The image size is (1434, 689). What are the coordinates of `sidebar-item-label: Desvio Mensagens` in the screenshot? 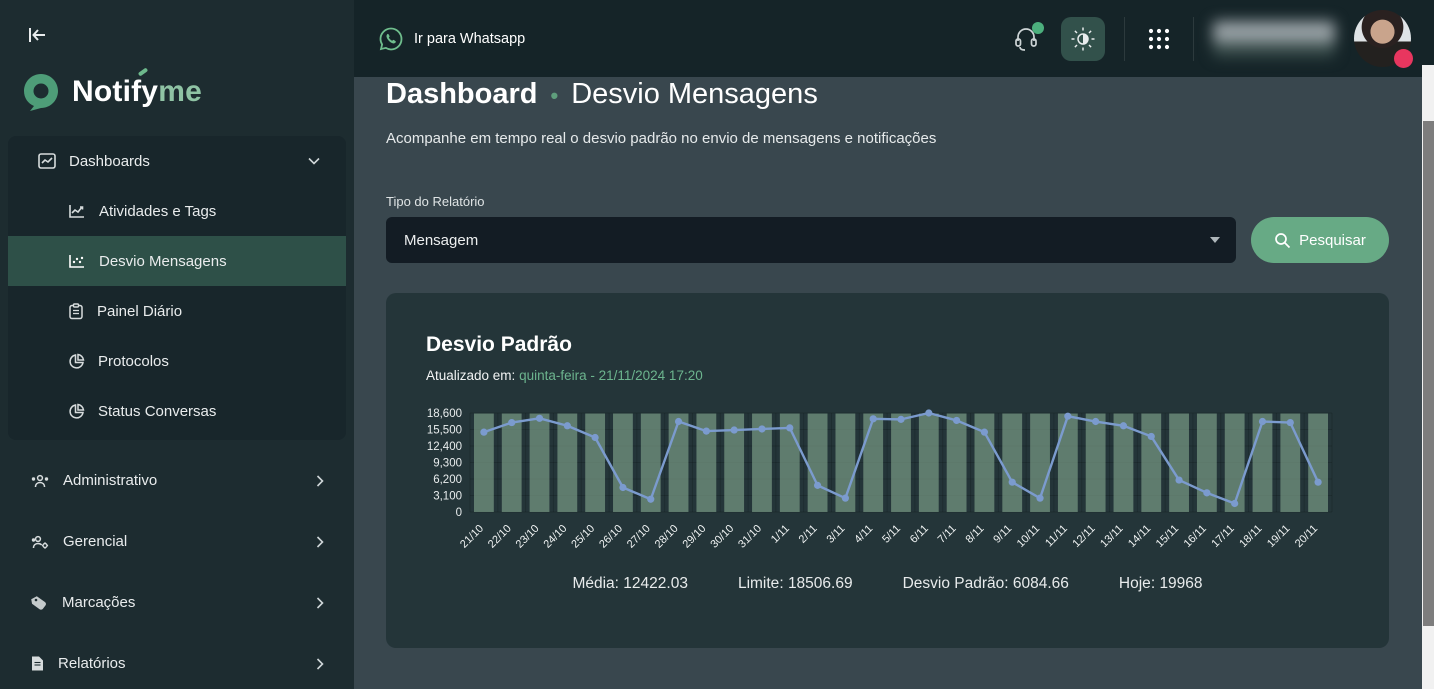 It's located at (163, 261).